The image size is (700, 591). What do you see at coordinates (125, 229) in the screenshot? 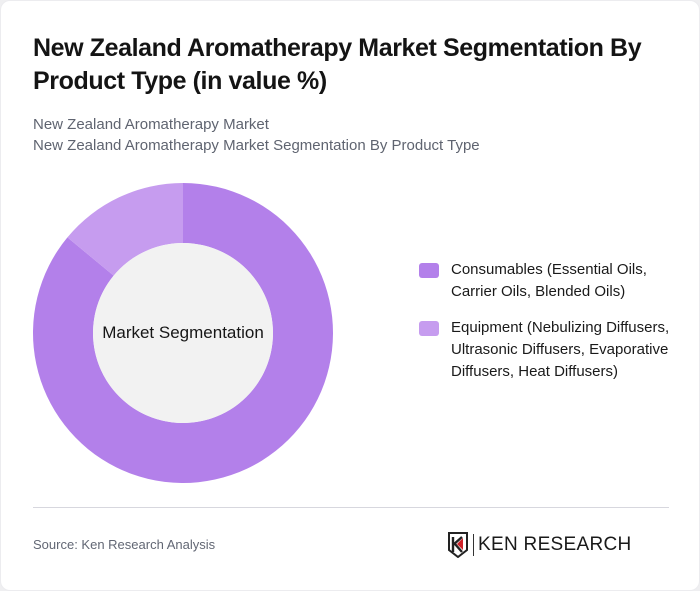
I see `donut-slice-equipment` at bounding box center [125, 229].